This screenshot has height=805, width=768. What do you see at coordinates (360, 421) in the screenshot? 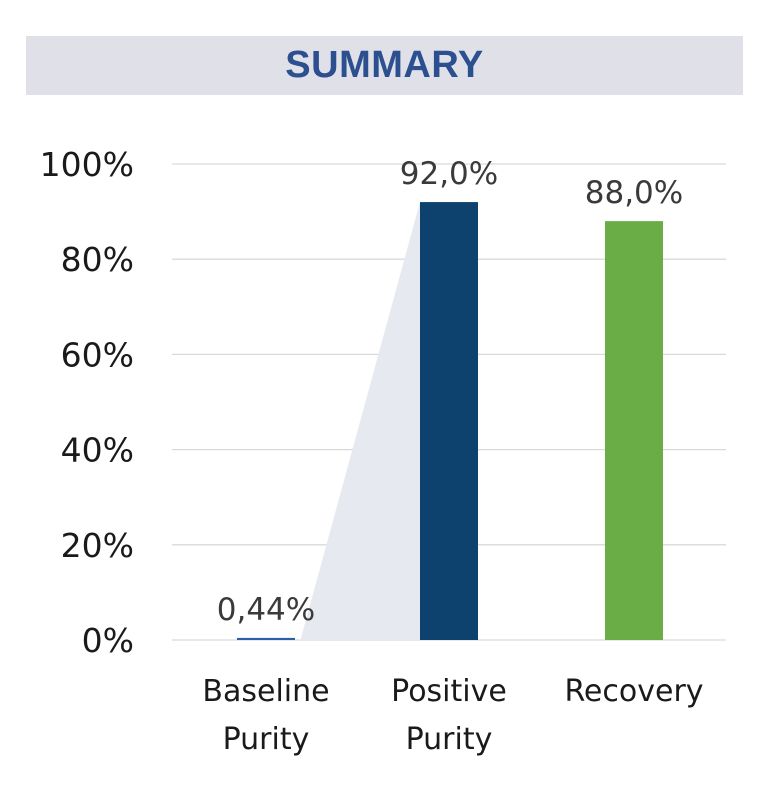
I see `connector-shading` at bounding box center [360, 421].